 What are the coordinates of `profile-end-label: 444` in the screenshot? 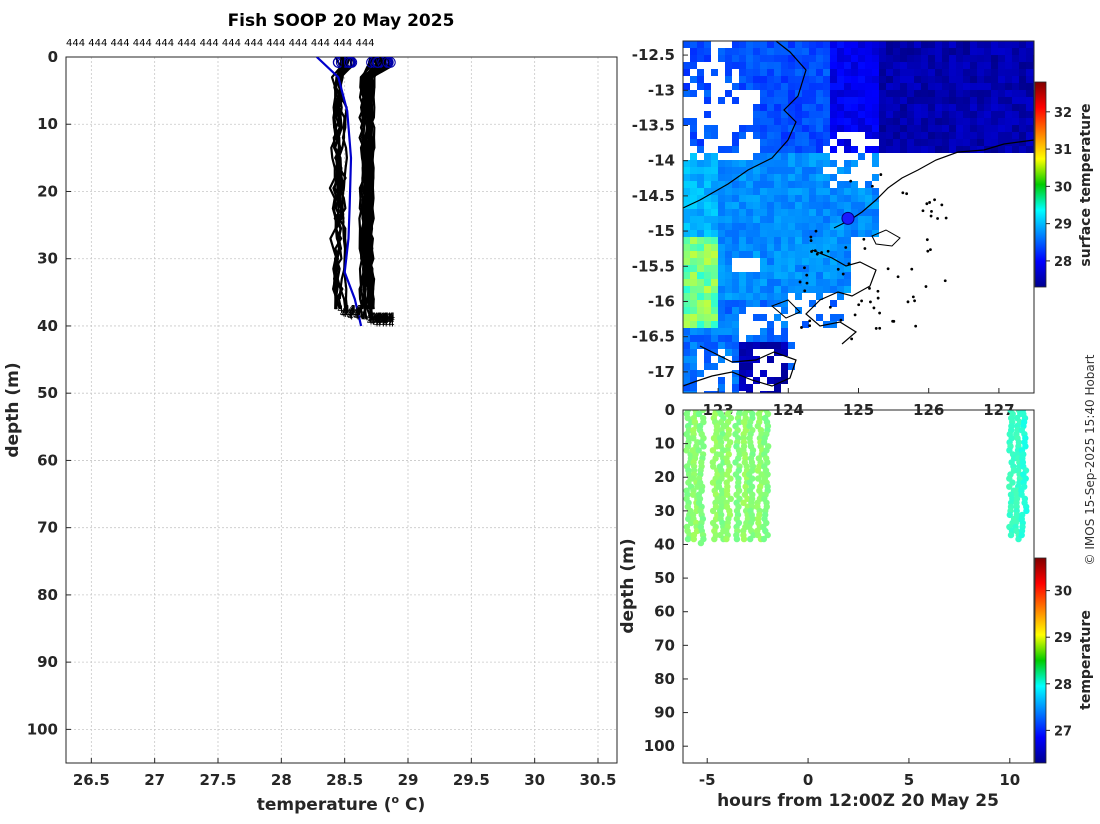 It's located at (350, 314).